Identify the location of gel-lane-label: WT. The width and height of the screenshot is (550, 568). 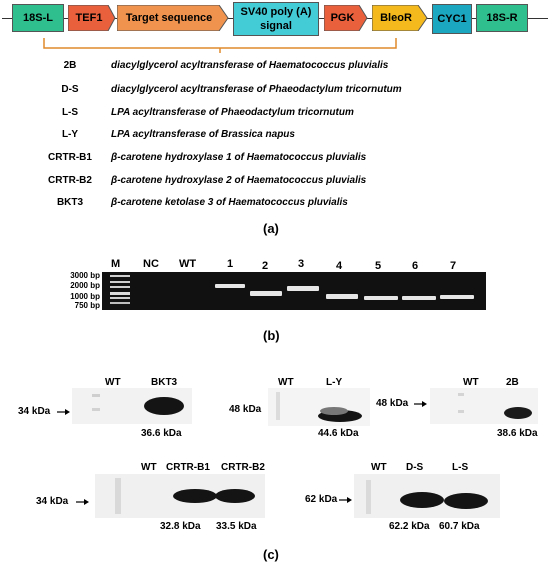
(188, 264).